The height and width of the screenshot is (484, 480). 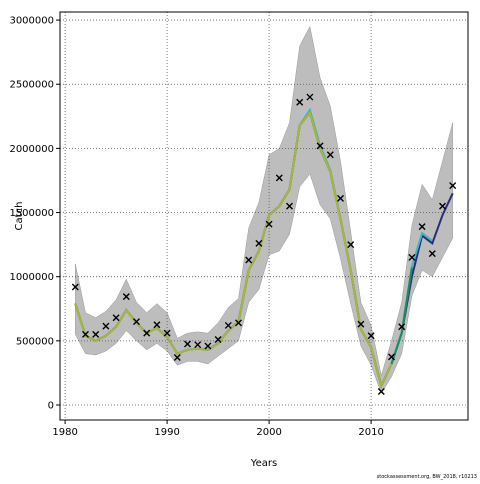 I want to click on footer: stockassessment.org, BW_2018, r10213, so click(x=427, y=477).